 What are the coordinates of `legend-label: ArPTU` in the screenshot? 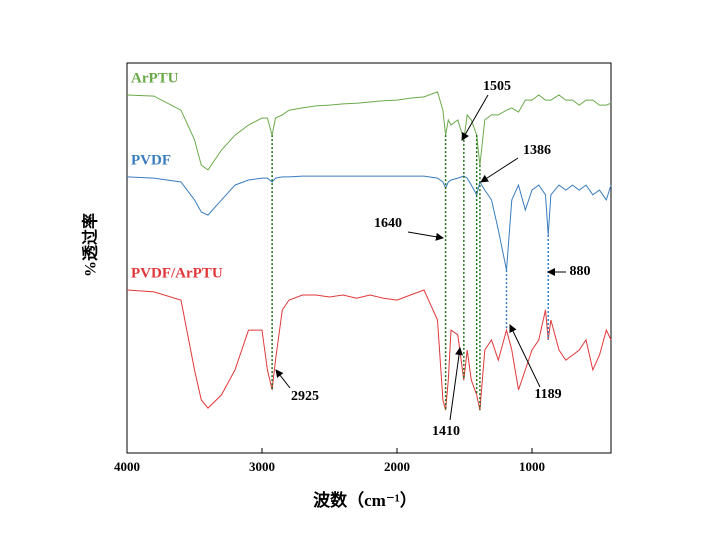 It's located at (155, 78).